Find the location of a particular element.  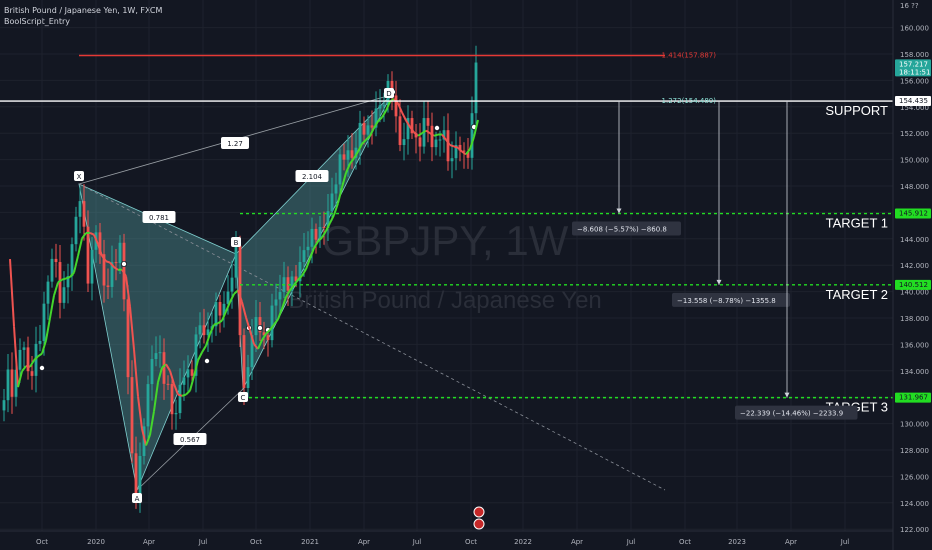

support-label: SUPPORT is located at coordinates (856, 110).